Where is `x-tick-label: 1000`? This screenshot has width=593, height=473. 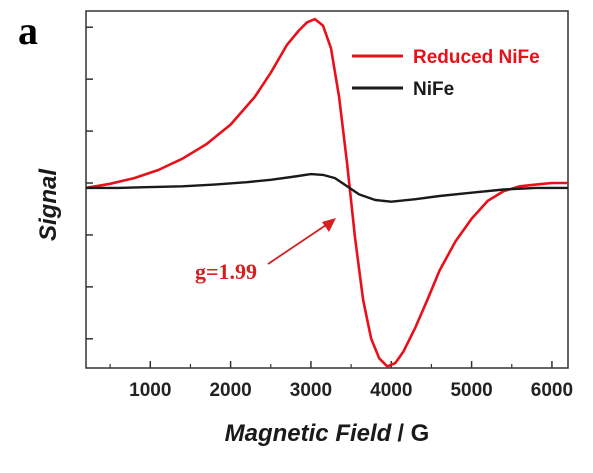
x-tick-label: 1000 is located at coordinates (150, 390).